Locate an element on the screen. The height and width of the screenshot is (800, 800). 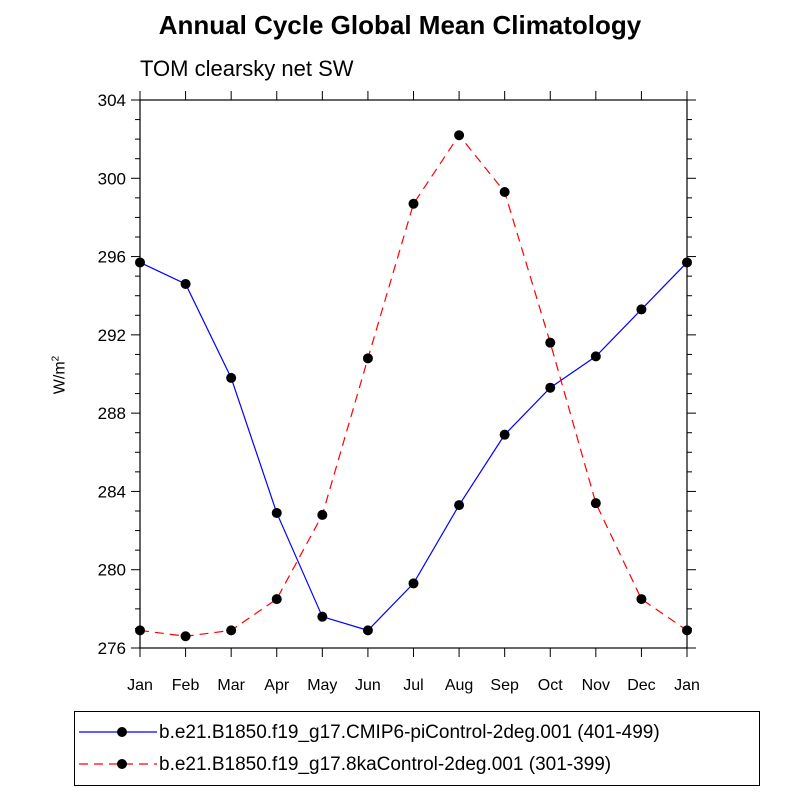
chart-title: Annual Cycle Global Mean Climatology is located at coordinates (400, 25).